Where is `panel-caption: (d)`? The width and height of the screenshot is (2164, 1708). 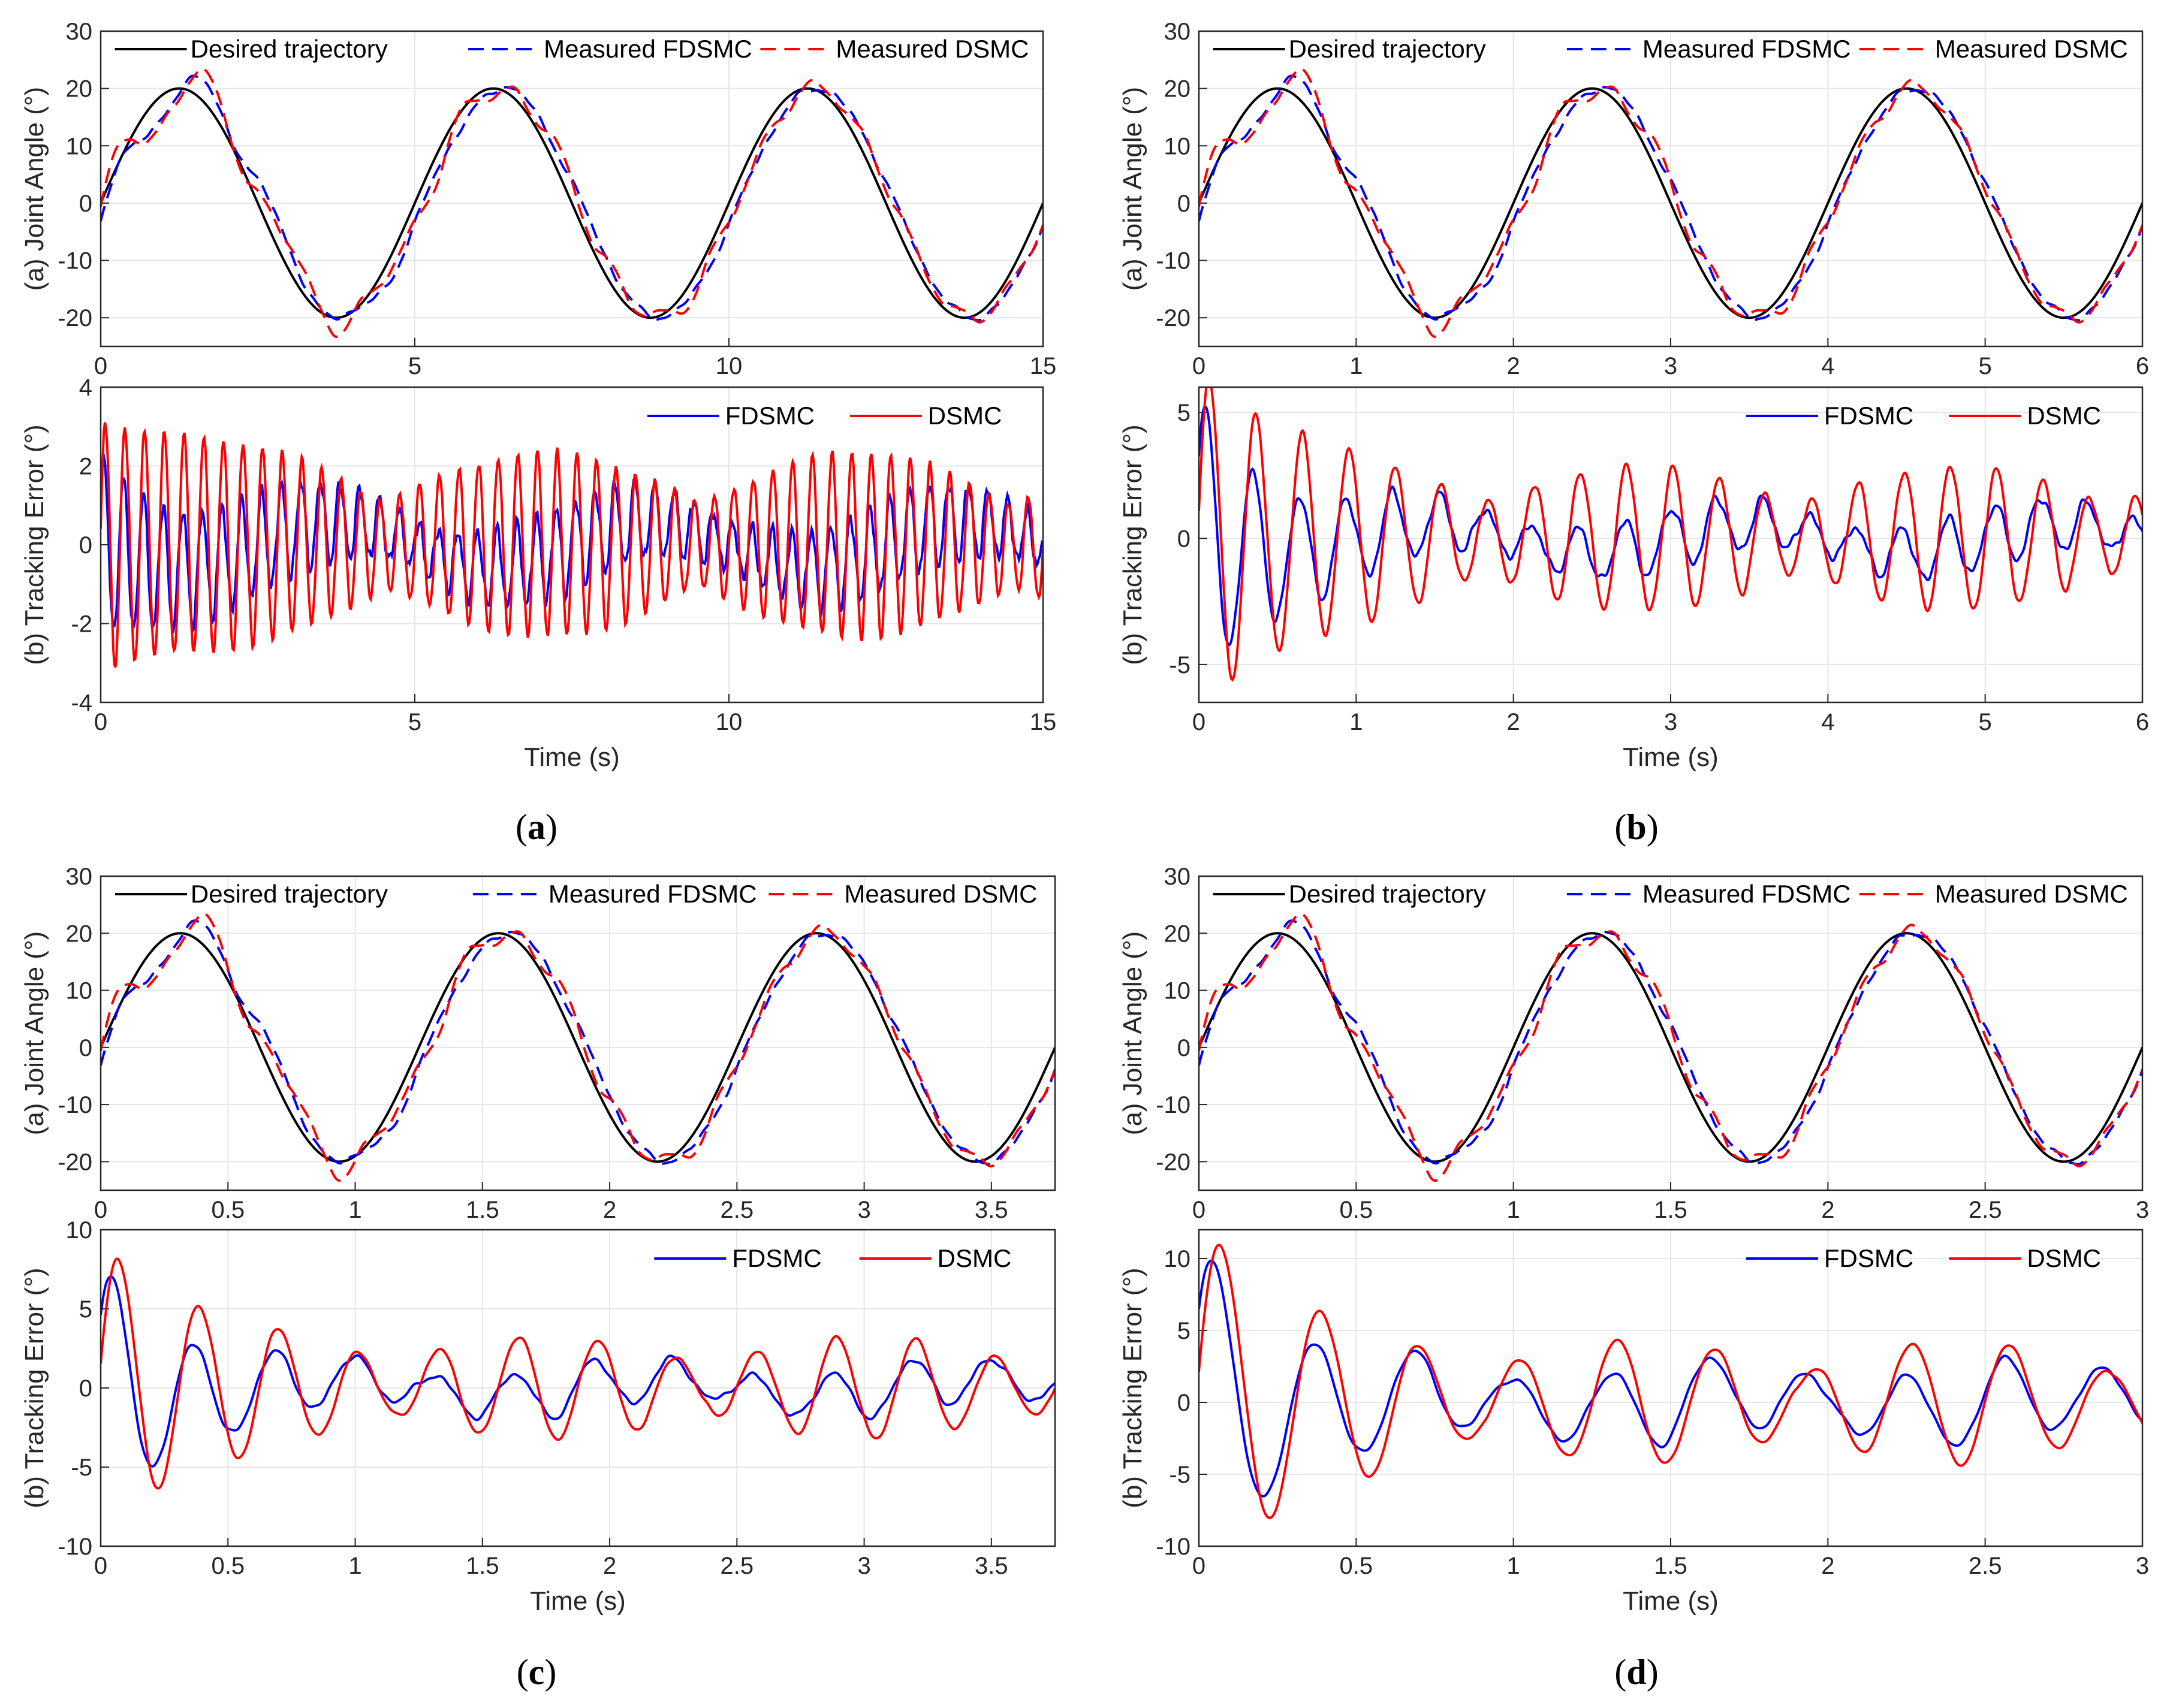
panel-caption: (d) is located at coordinates (1636, 1672).